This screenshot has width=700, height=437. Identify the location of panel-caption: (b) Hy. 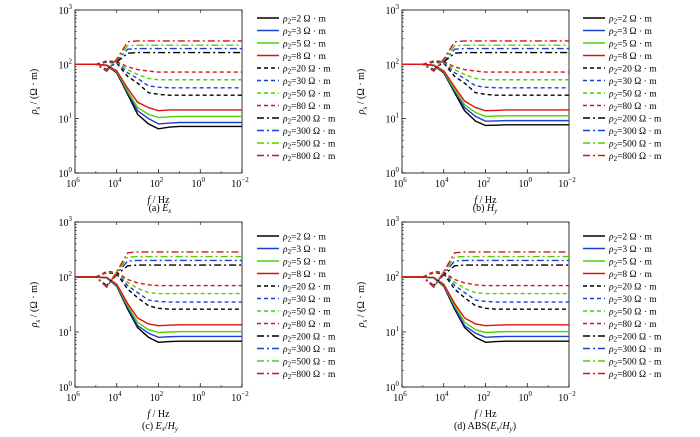
(485, 209).